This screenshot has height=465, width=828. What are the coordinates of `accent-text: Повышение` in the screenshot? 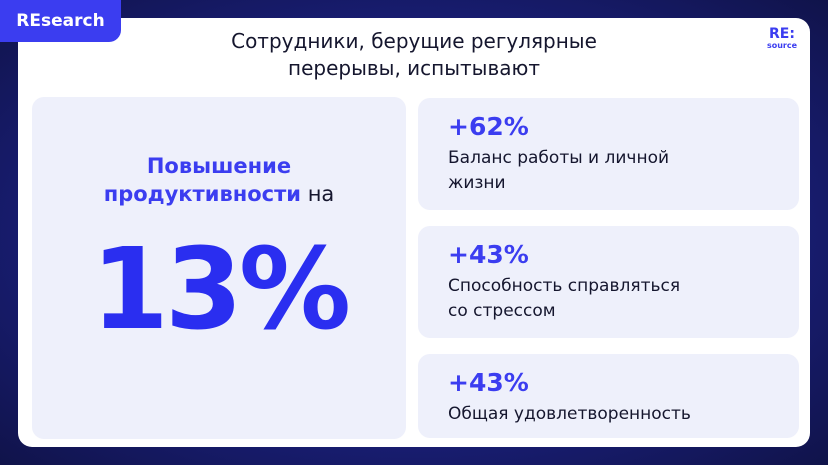 It's located at (219, 166).